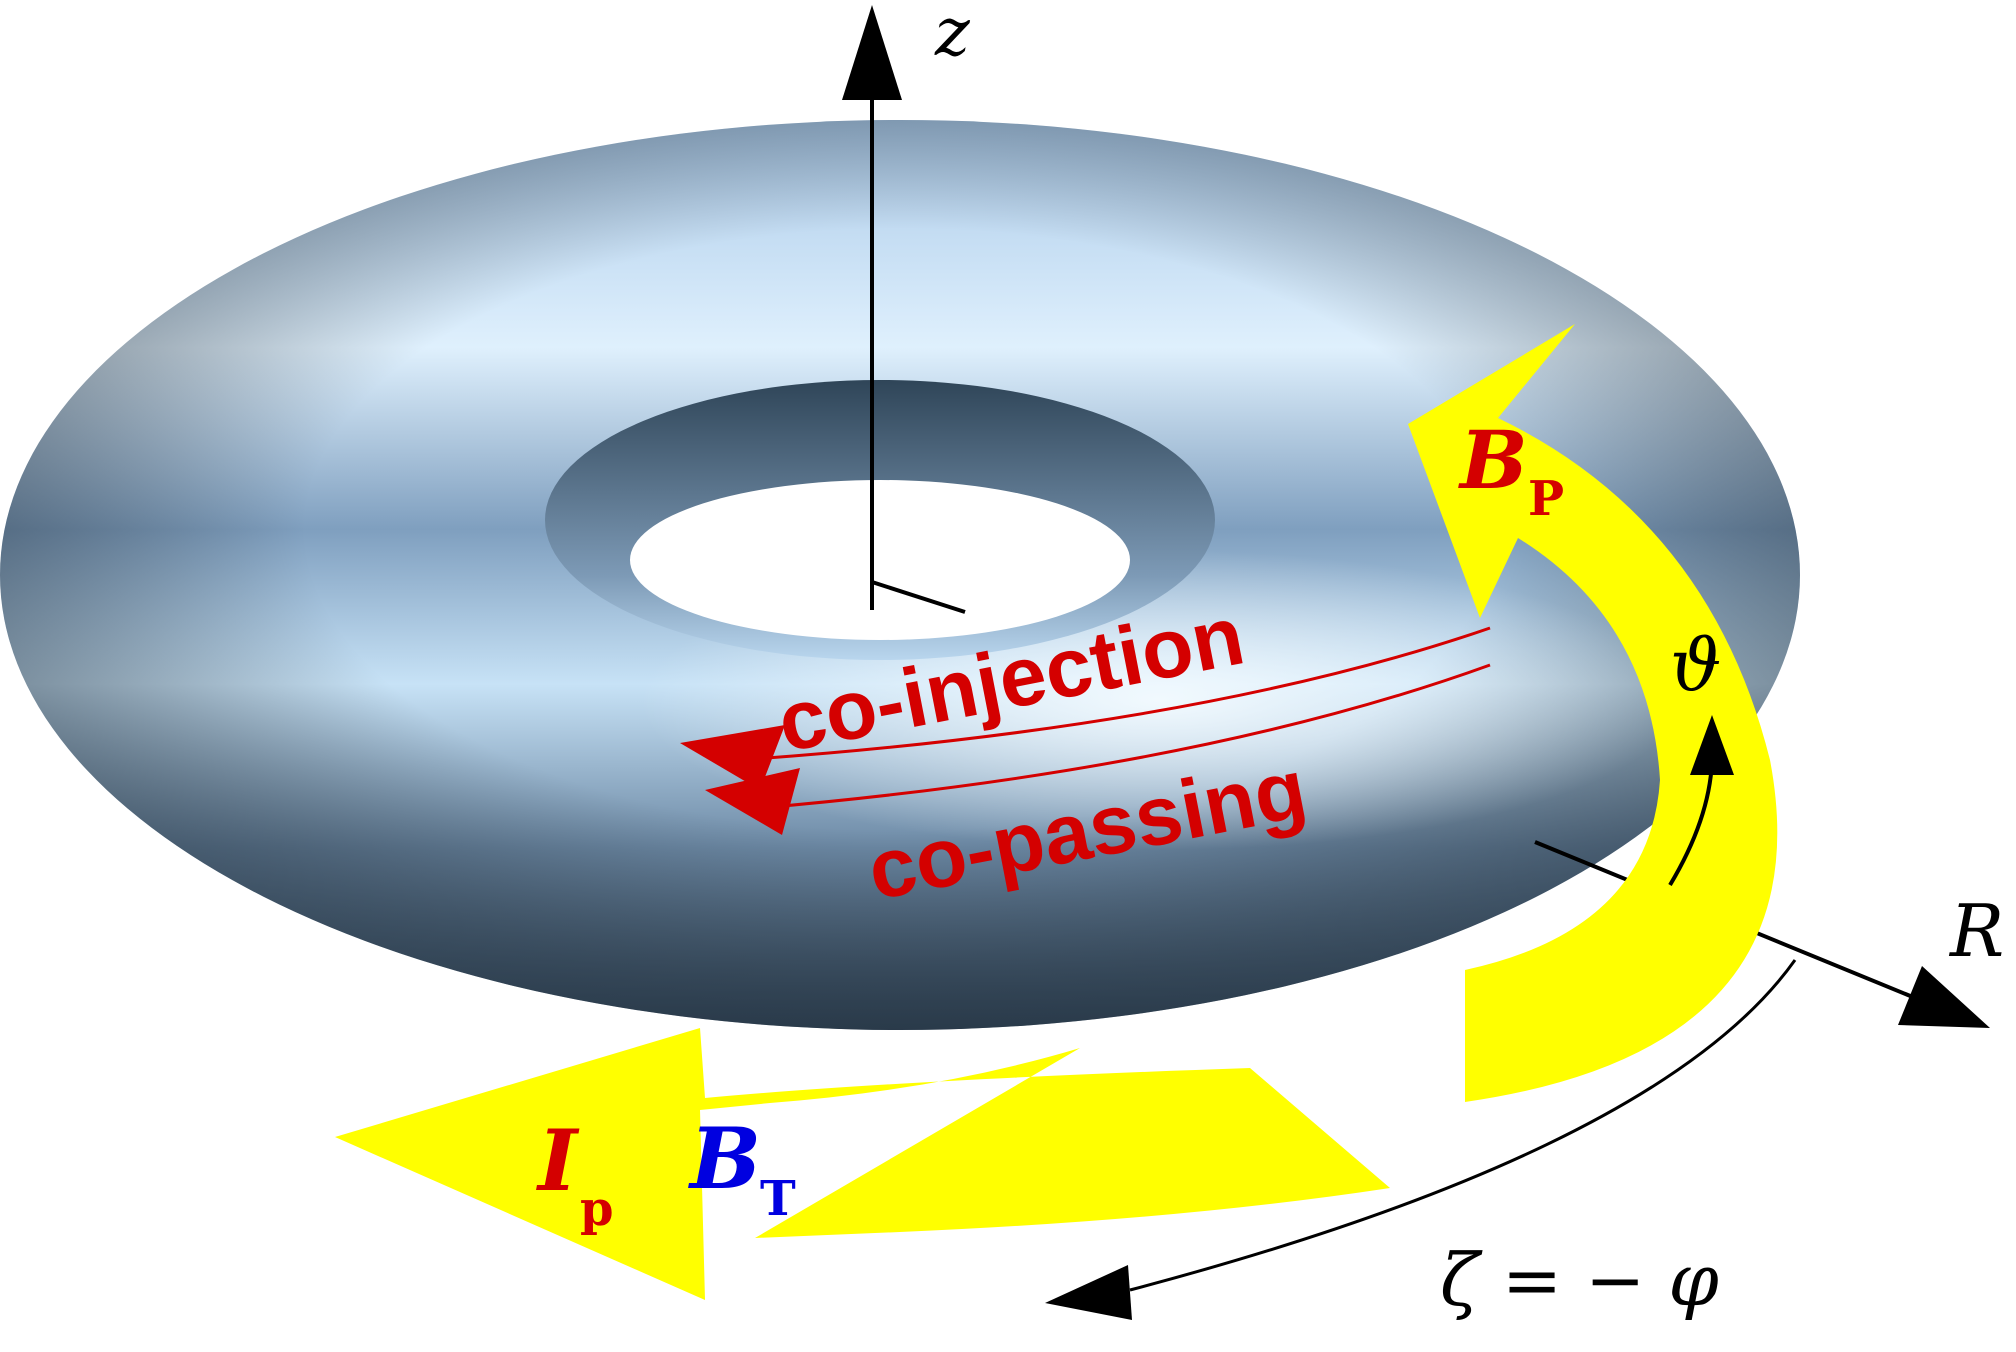 The image size is (2016, 1352). I want to click on flow-arrows, so click(1085, 730).